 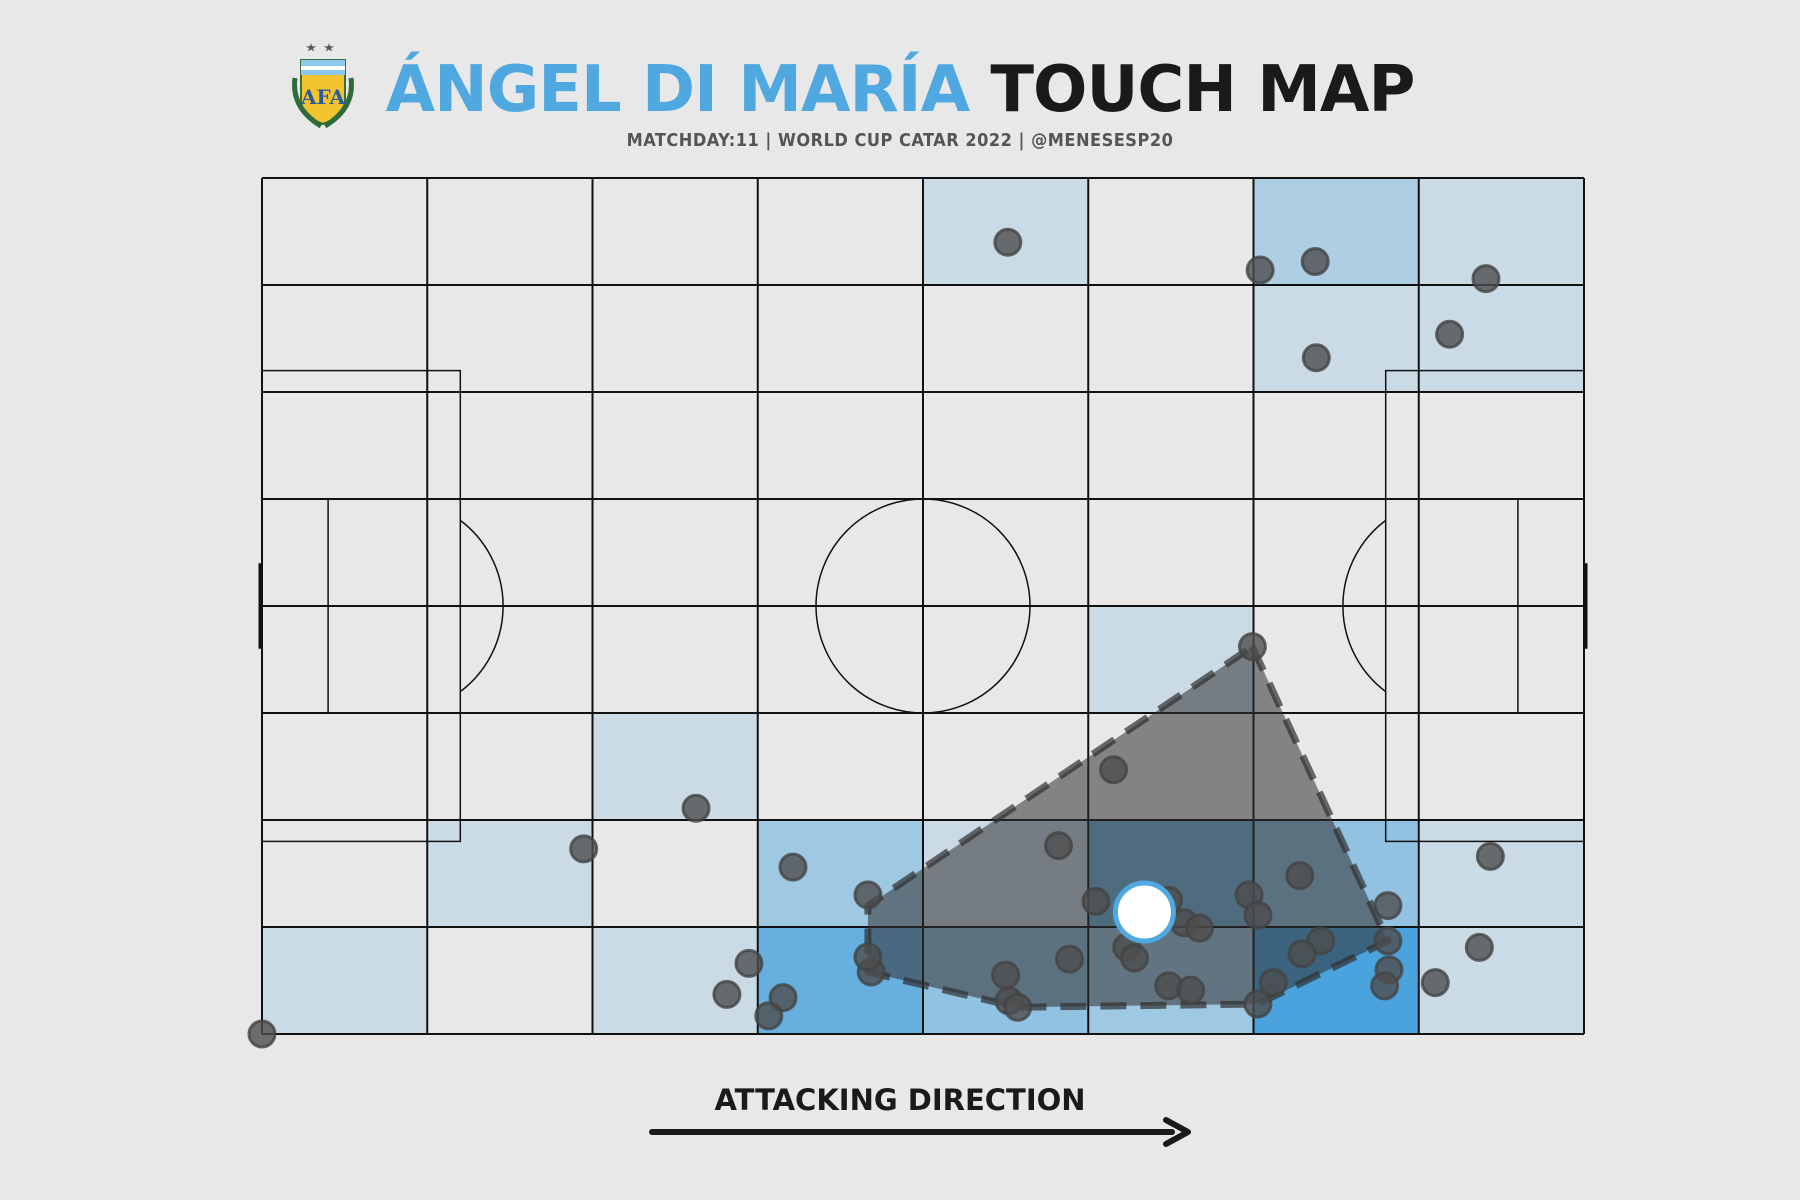 I want to click on average-position-marker, so click(x=1144, y=912).